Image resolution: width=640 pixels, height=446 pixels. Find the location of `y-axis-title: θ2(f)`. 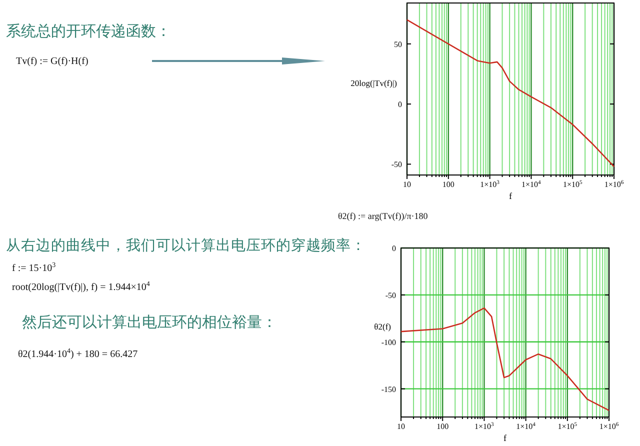

y-axis-title: θ2(f) is located at coordinates (383, 327).